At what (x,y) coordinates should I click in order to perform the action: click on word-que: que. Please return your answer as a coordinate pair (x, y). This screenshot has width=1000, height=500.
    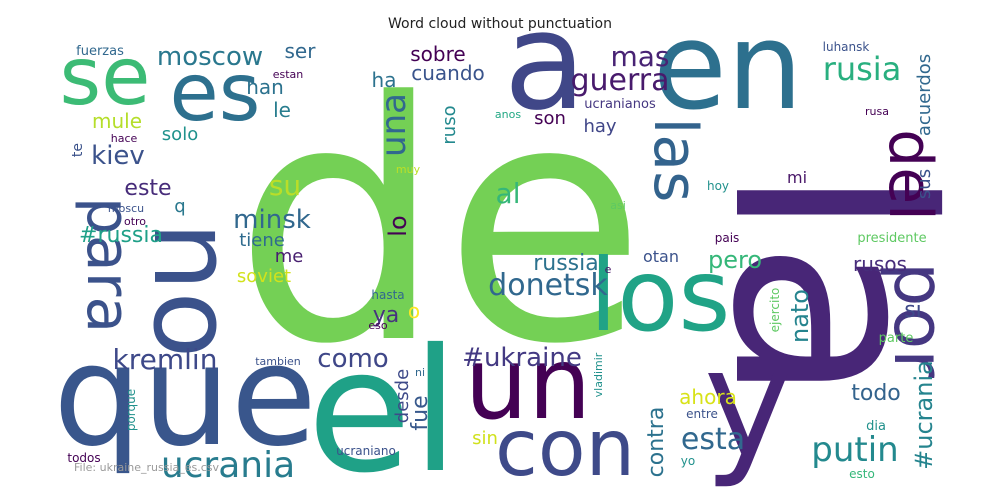
    Looking at the image, I should click on (185, 396).